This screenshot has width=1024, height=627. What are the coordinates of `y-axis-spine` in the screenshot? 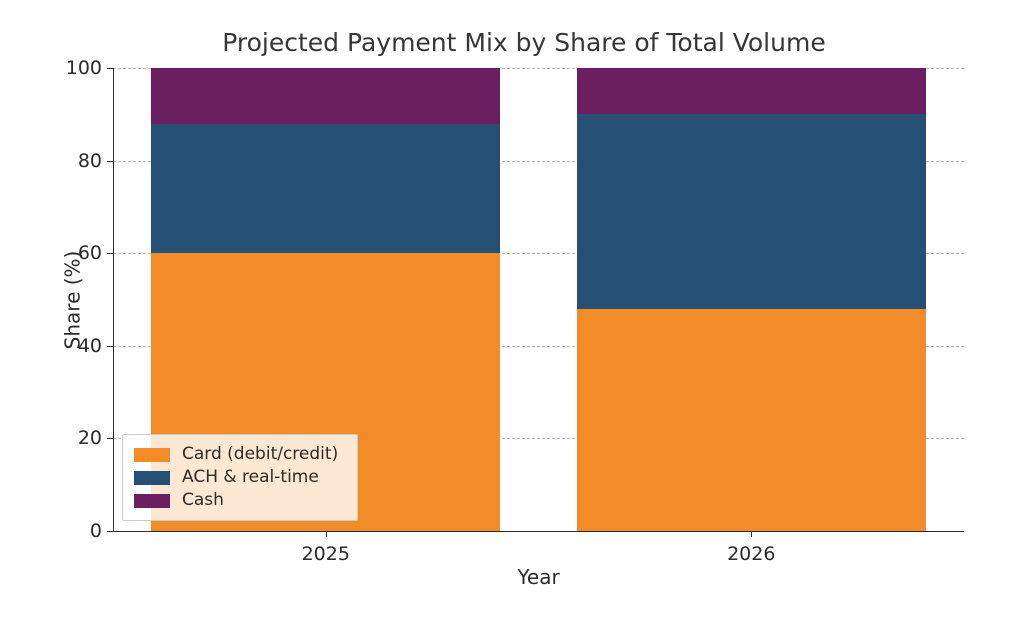 It's located at (113, 299).